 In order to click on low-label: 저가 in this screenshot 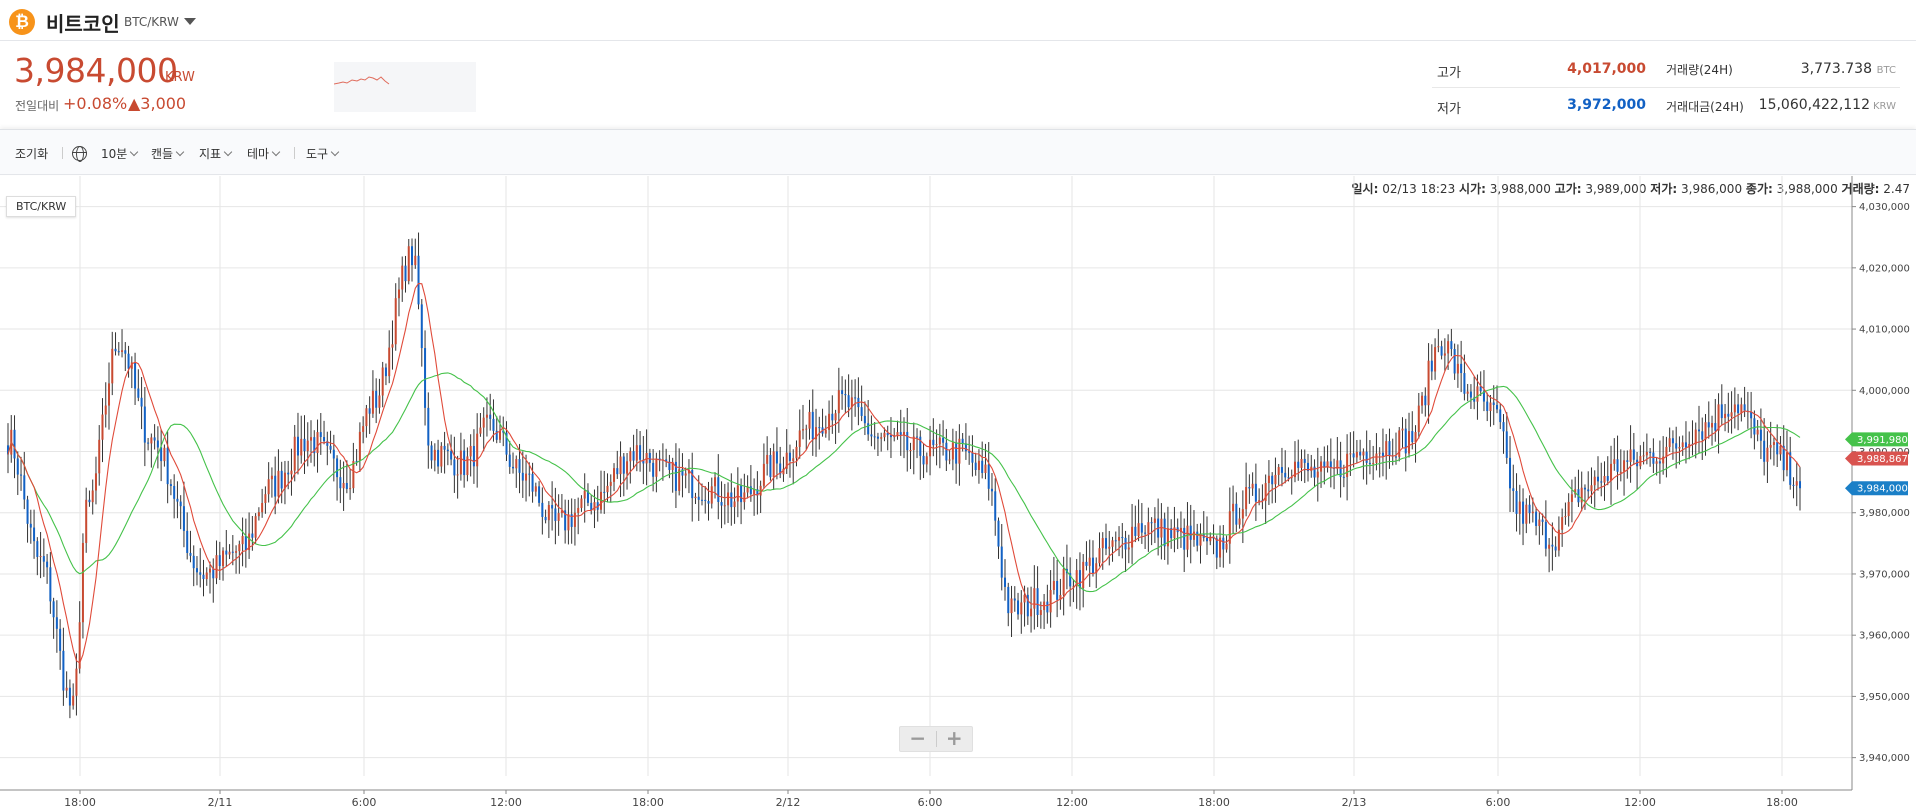, I will do `click(1449, 109)`.